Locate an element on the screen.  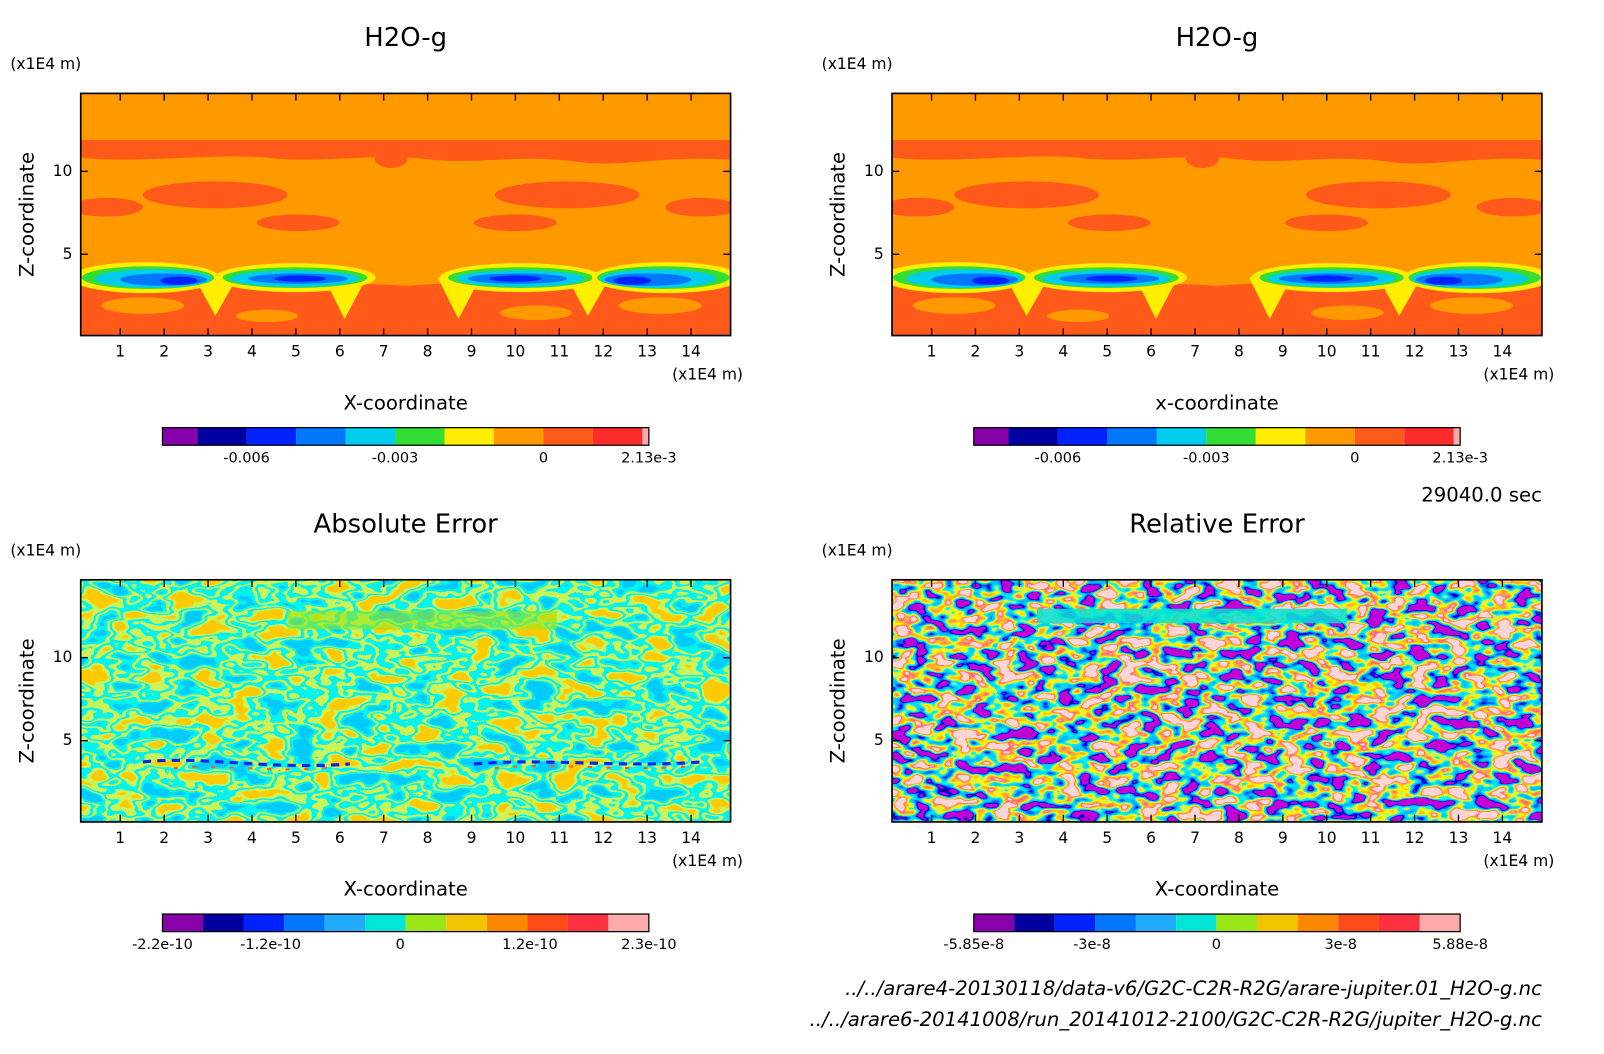
plot-frame is located at coordinates (1217, 700).